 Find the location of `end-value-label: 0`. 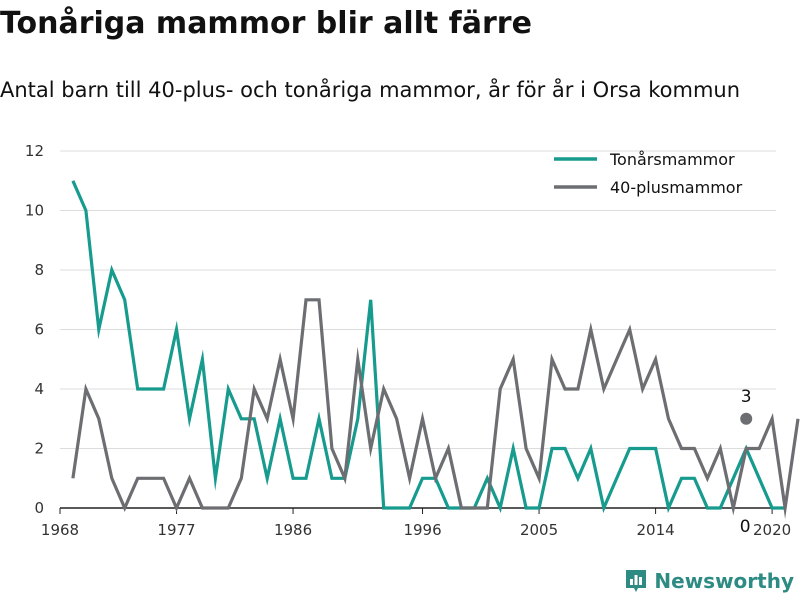

end-value-label: 0 is located at coordinates (745, 527).